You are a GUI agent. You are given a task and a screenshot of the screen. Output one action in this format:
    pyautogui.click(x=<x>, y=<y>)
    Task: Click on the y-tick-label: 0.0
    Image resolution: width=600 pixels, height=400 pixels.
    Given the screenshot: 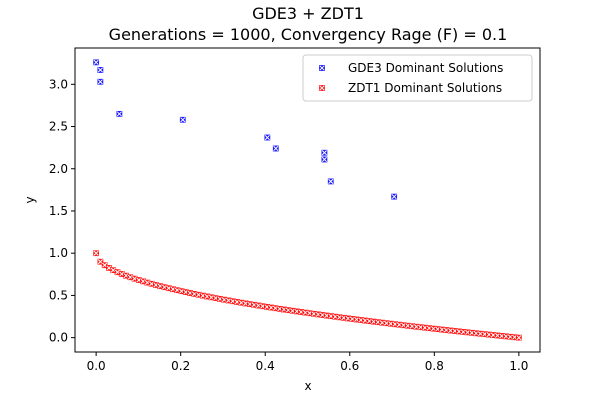 What is the action you would take?
    pyautogui.click(x=58, y=338)
    